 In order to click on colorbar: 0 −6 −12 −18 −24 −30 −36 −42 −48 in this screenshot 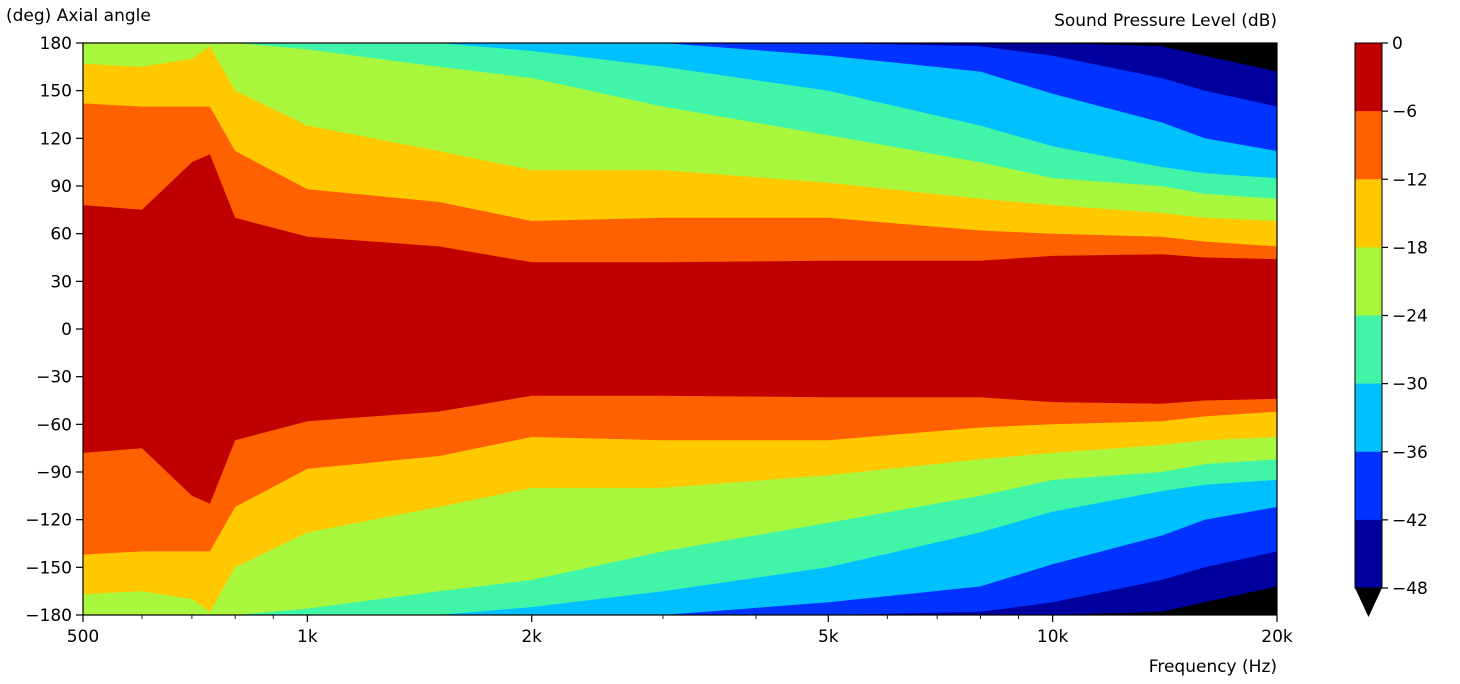, I will do `click(1391, 325)`.